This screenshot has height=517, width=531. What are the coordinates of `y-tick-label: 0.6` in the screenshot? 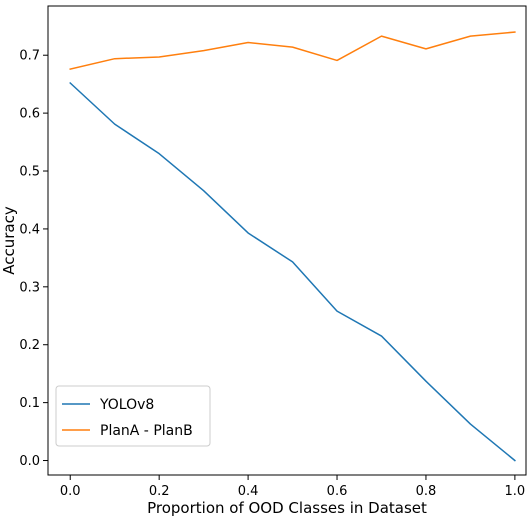 It's located at (29, 114).